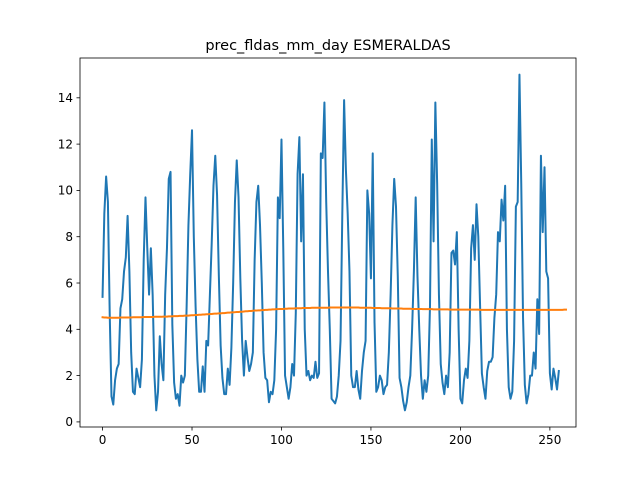  What do you see at coordinates (65, 191) in the screenshot?
I see `y-tick-label: 10` at bounding box center [65, 191].